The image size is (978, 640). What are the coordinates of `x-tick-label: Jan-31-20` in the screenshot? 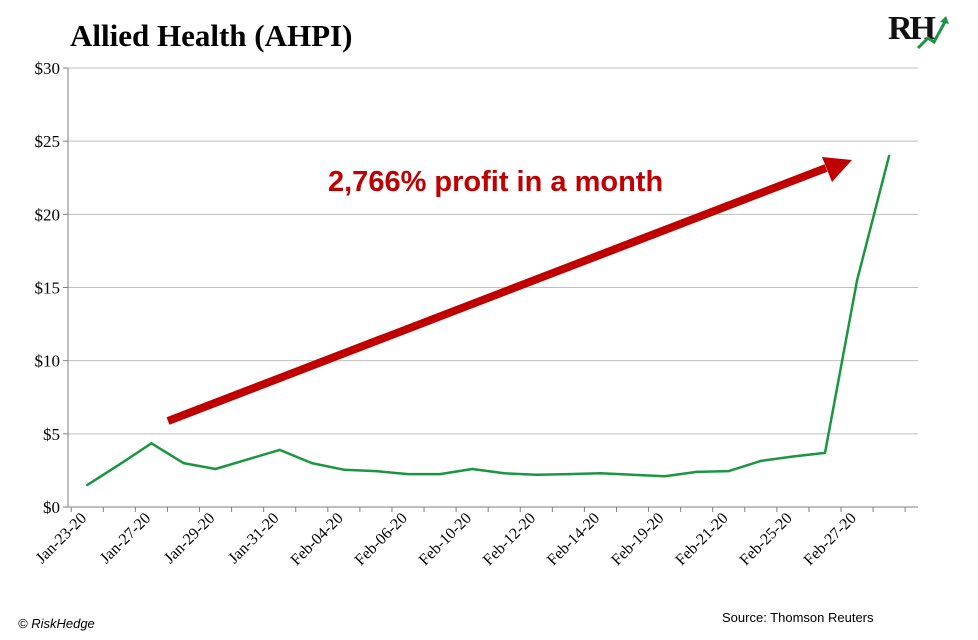 It's located at (253, 538).